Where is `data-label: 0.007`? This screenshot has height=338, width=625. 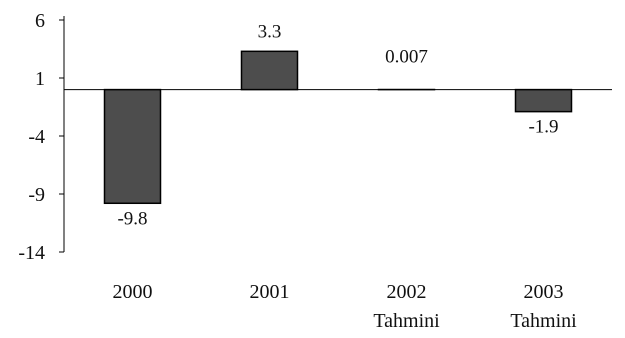
data-label: 0.007 is located at coordinates (406, 57).